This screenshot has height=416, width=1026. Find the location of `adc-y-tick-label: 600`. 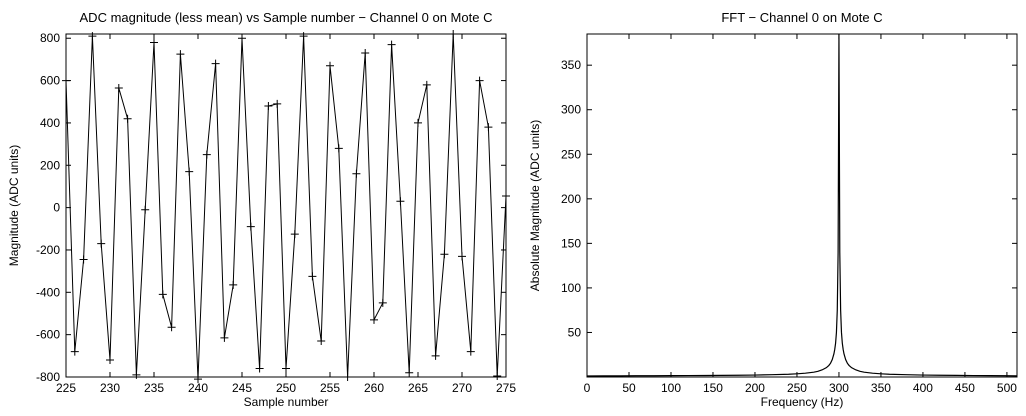

adc-y-tick-label: 600 is located at coordinates (50, 81).